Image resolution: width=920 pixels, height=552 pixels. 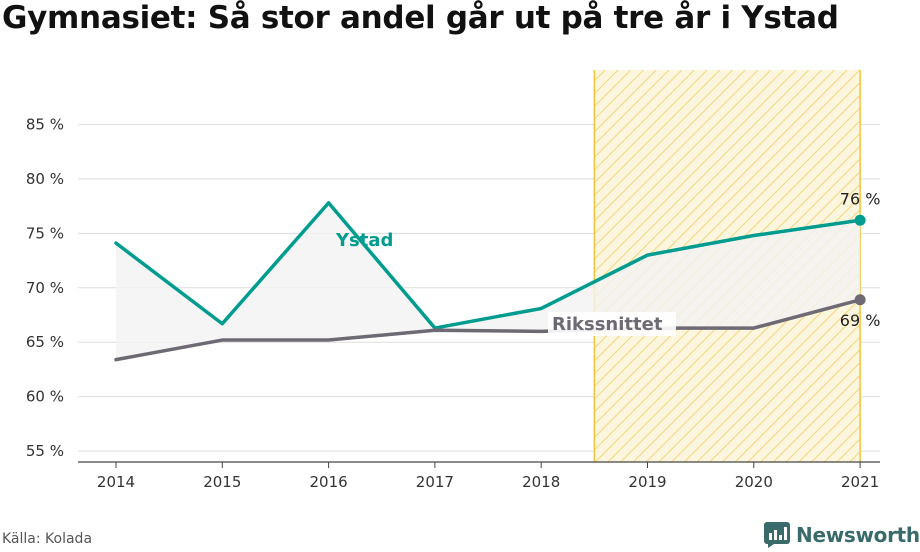 I want to click on series-label-rikssnittet: Rikssnittet, so click(x=607, y=324).